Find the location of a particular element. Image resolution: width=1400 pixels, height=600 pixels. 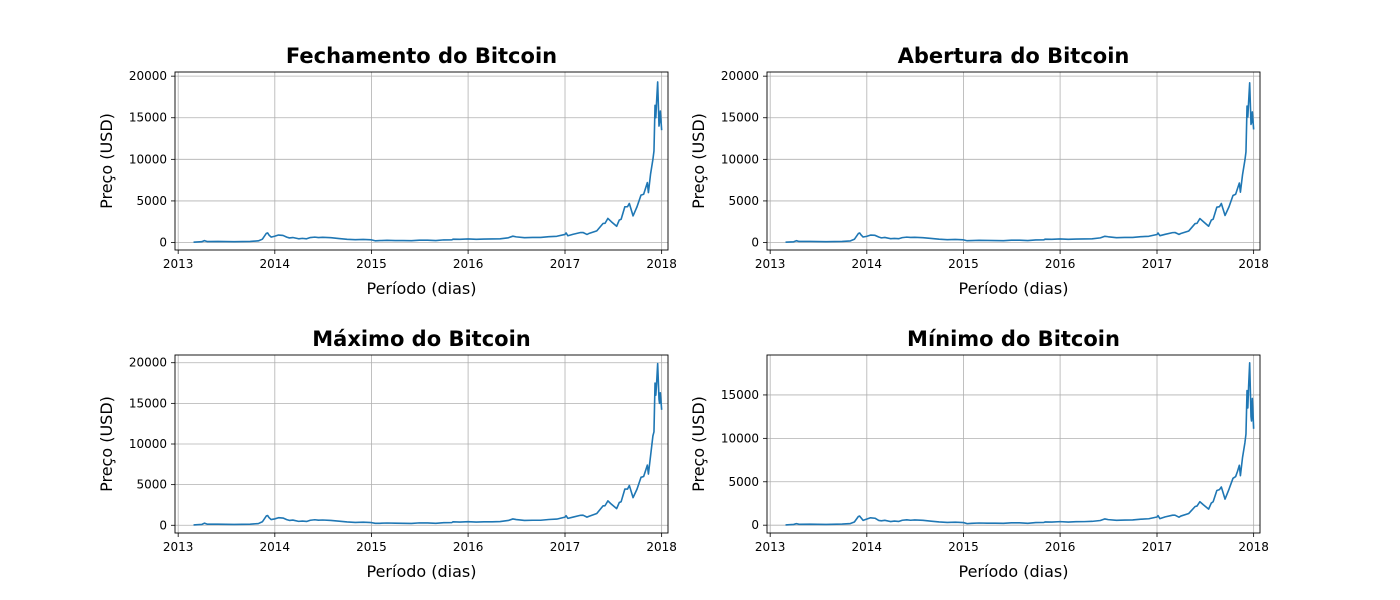

chart-title: Abertura do Bitcoin is located at coordinates (1014, 56).